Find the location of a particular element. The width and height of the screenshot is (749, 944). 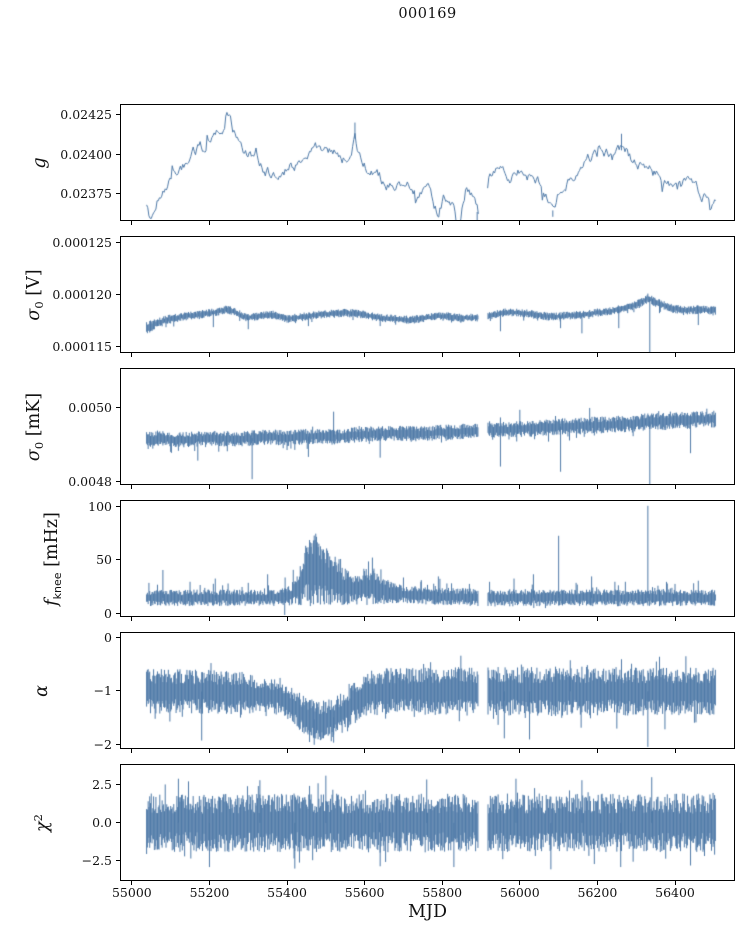

series-canvas-fknee is located at coordinates (427, 558).